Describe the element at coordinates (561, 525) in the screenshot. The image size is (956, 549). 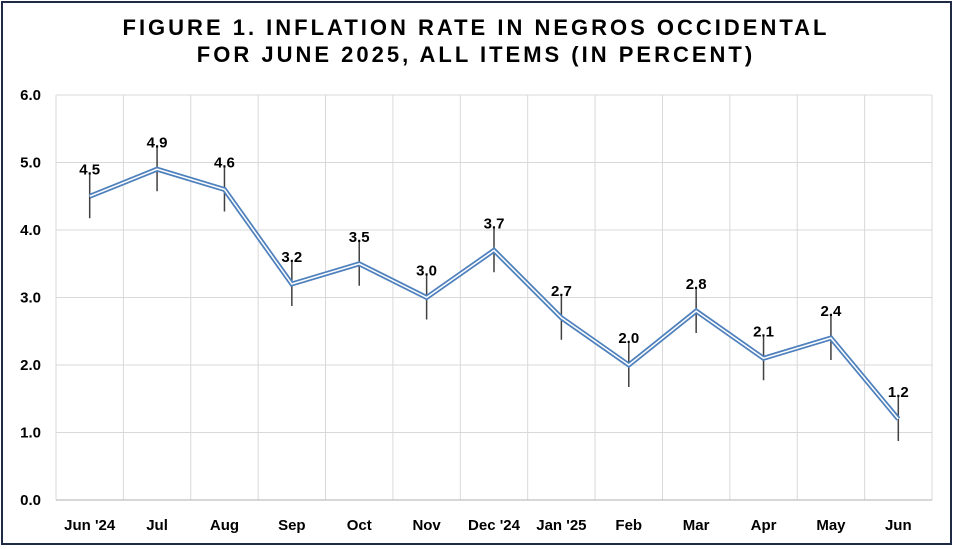
I see `x-tick-label: Jan '25` at that location.